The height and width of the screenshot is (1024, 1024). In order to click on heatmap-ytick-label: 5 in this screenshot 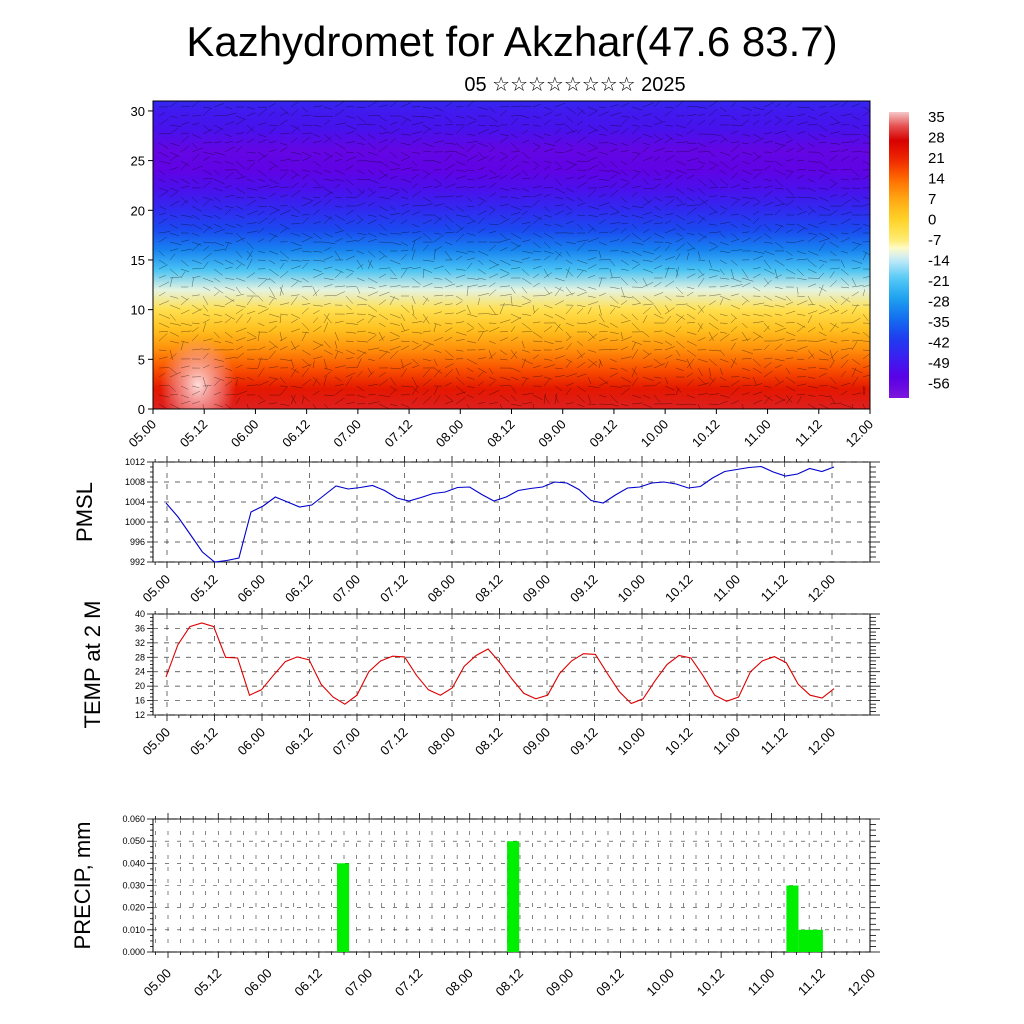, I will do `click(141, 359)`.